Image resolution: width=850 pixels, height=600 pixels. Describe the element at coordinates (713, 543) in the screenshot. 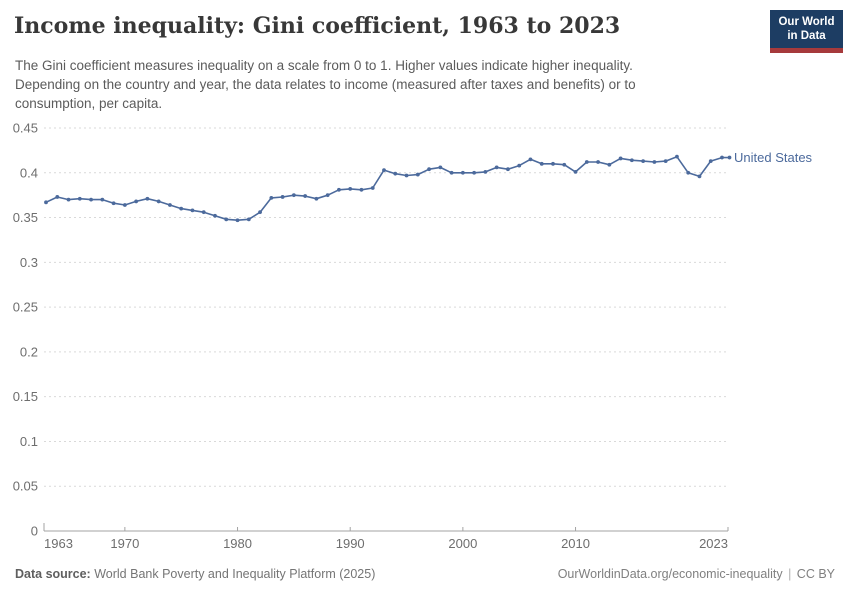

I see `x-tick-label: 2023` at that location.